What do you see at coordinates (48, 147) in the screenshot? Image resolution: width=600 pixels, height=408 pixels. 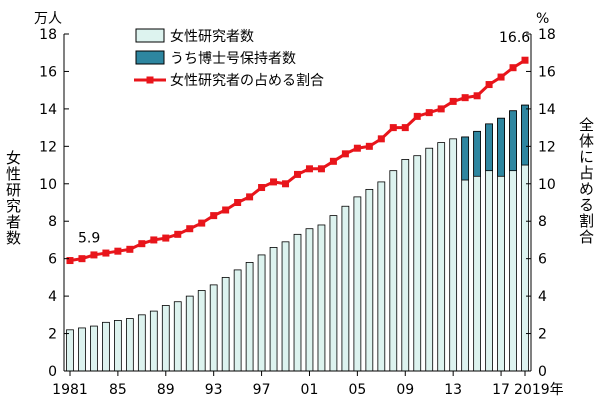 I see `left-tick-label-12: 12` at bounding box center [48, 147].